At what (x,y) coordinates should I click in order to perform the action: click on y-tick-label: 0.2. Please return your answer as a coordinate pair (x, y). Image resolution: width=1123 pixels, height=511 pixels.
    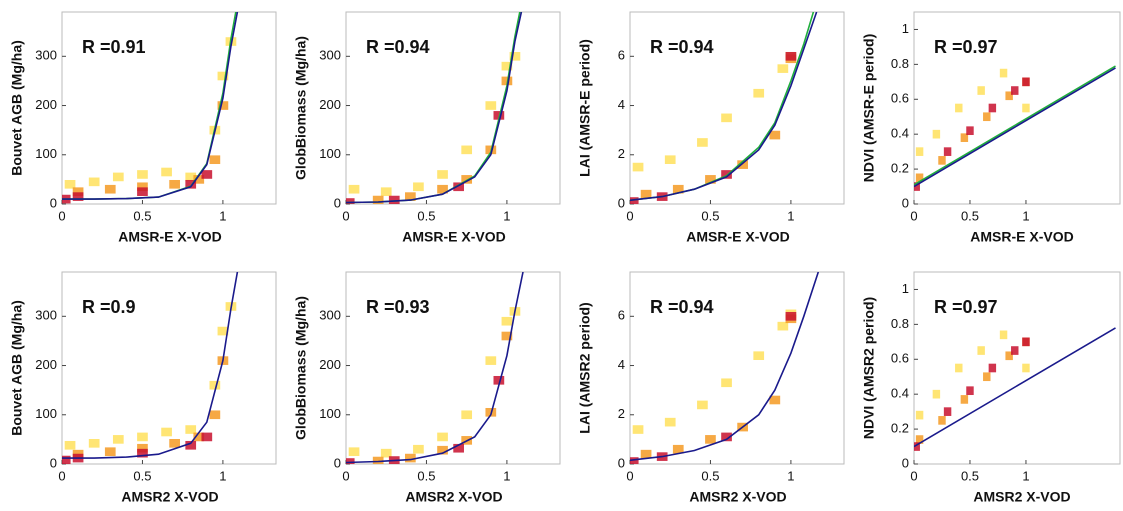
    Looking at the image, I should click on (900, 168).